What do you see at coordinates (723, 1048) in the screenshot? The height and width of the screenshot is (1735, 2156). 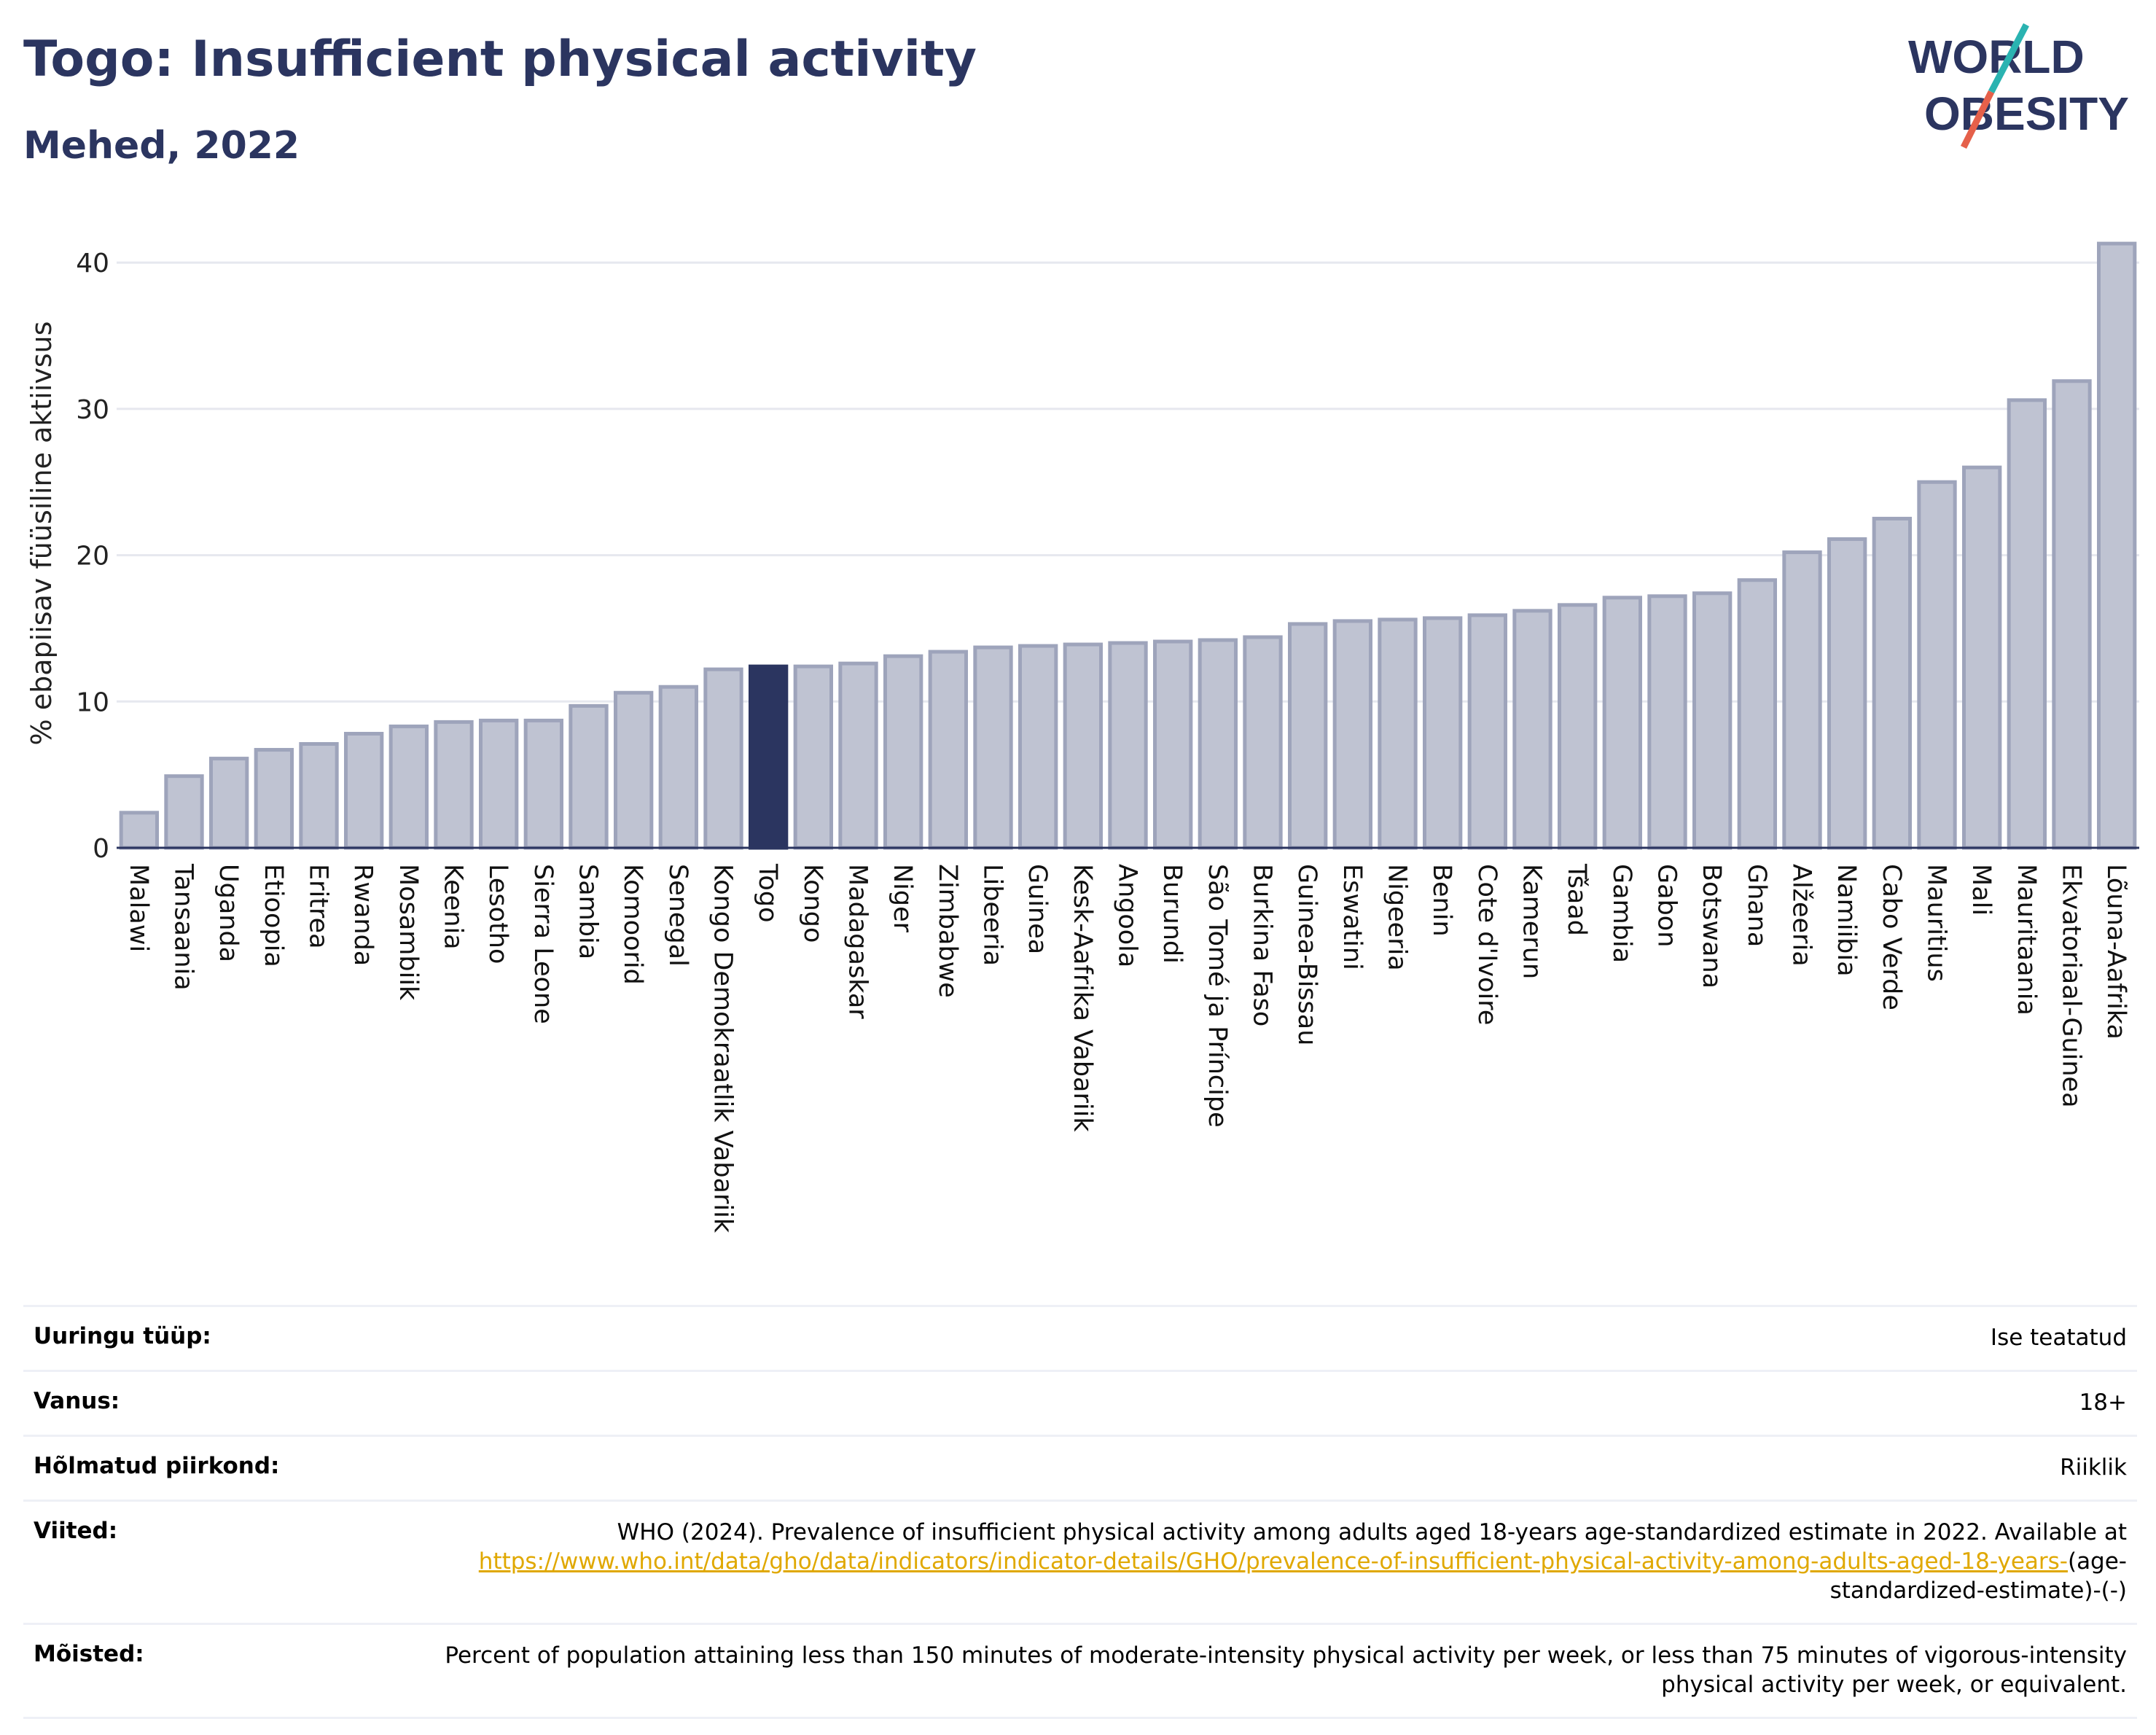 I see `x-tick-label: Kongo Demokraatlik Vabariik` at bounding box center [723, 1048].